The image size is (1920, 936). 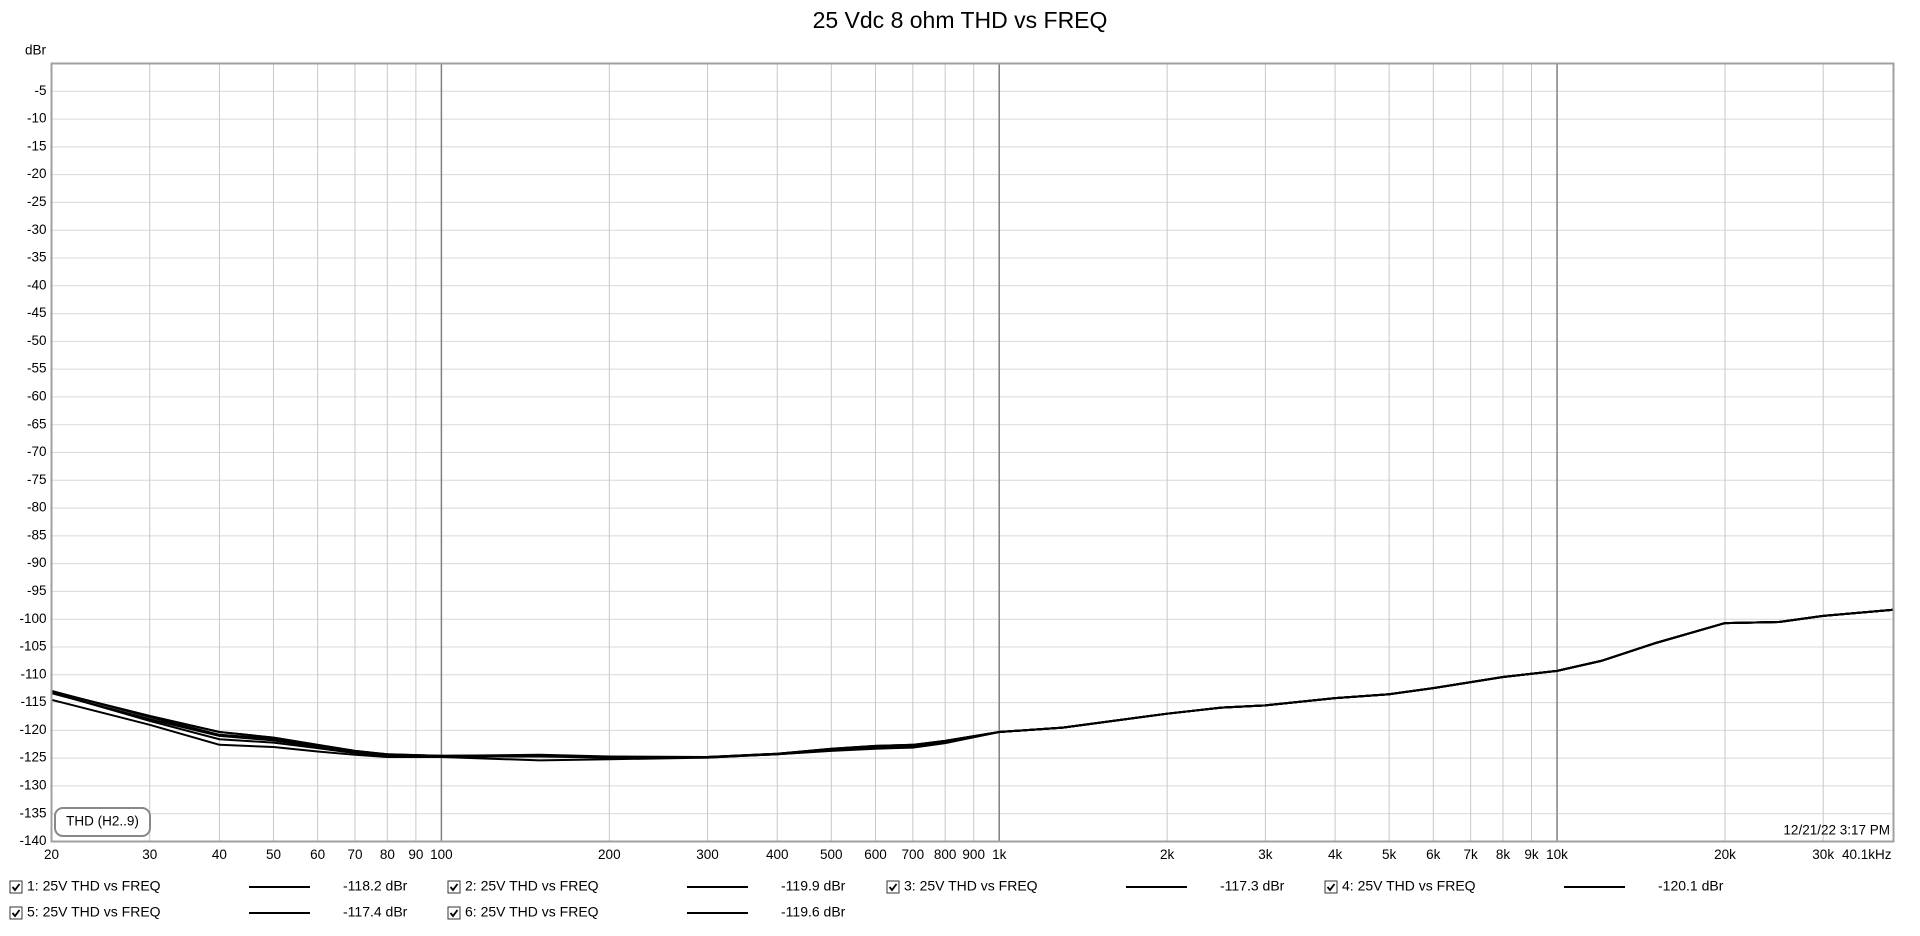 I want to click on x-tick-label: 10k, so click(x=1557, y=854).